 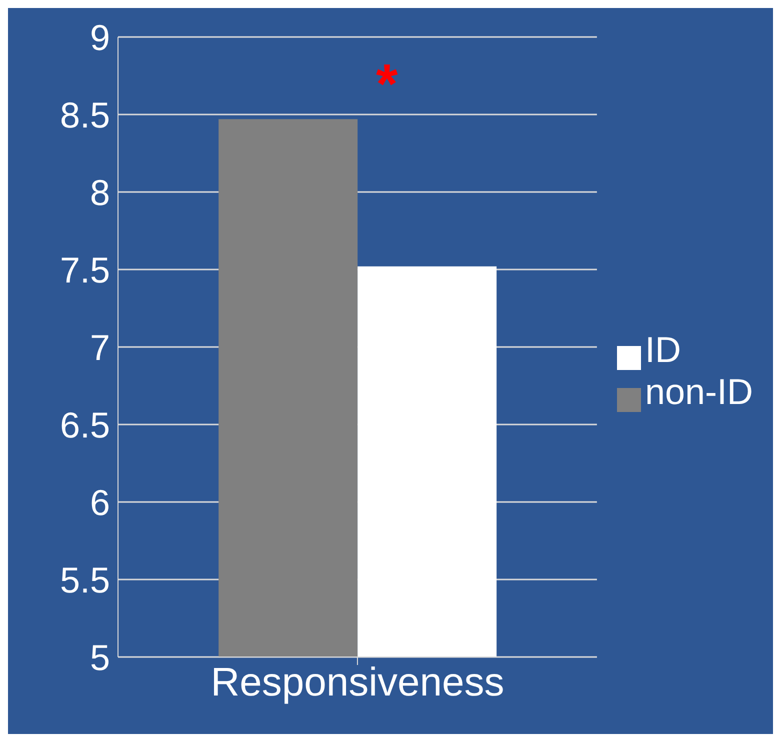 I want to click on y-tick-label: 8.5, so click(x=85, y=115).